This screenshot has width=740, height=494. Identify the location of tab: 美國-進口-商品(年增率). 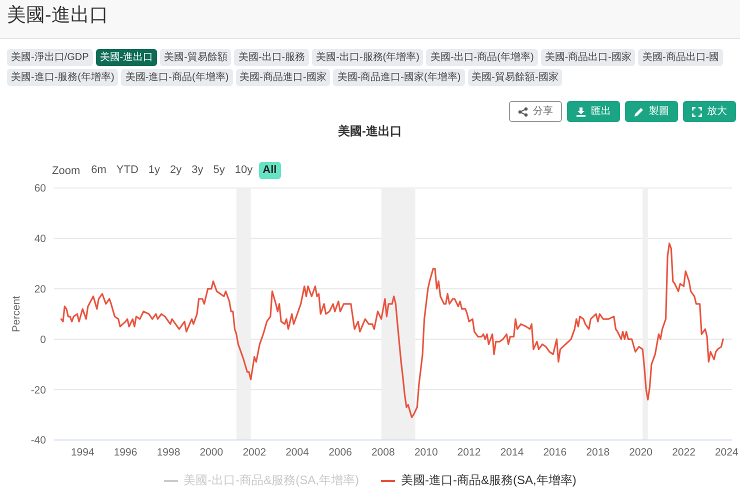
(177, 77).